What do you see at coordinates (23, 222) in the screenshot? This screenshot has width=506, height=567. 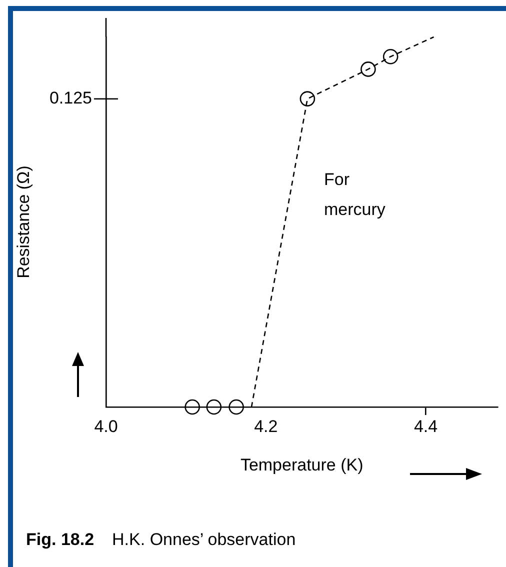 I see `y-axis-title: Resistance (Ω)` at bounding box center [23, 222].